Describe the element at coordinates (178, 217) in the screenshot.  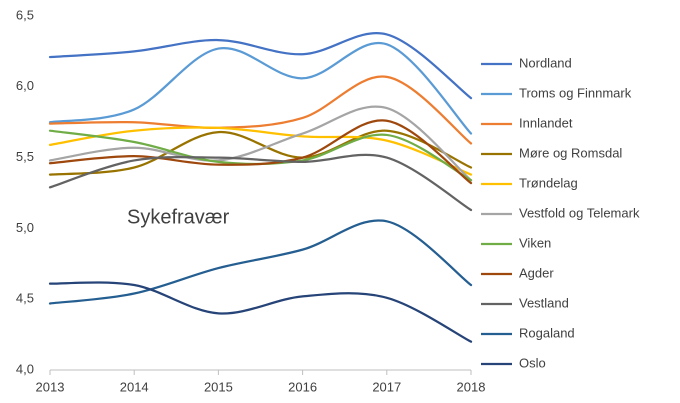
I see `annotation: Sykefravær` at that location.